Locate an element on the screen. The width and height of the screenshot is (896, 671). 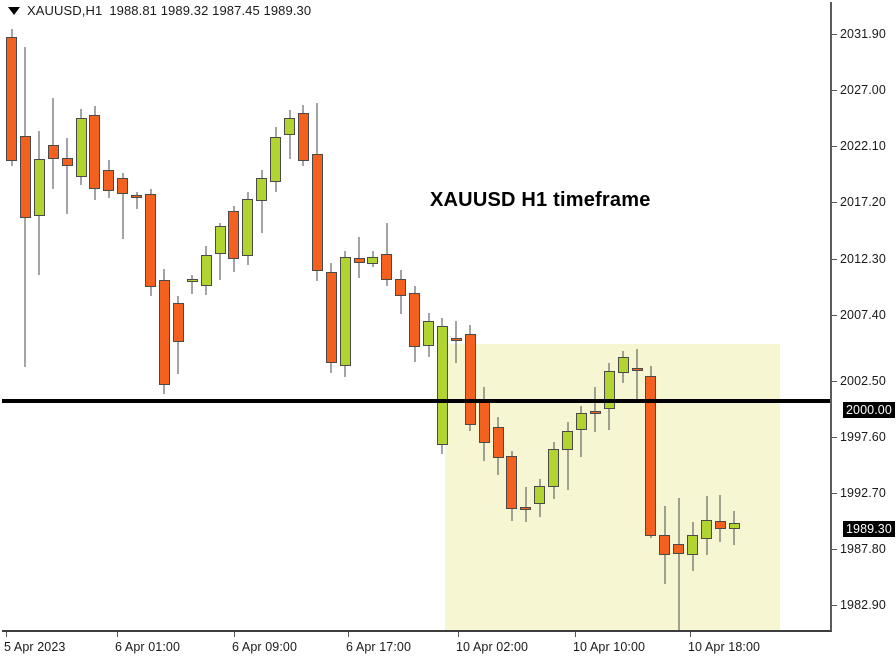
time-value: 10 Apr 18:00 is located at coordinates (724, 647).